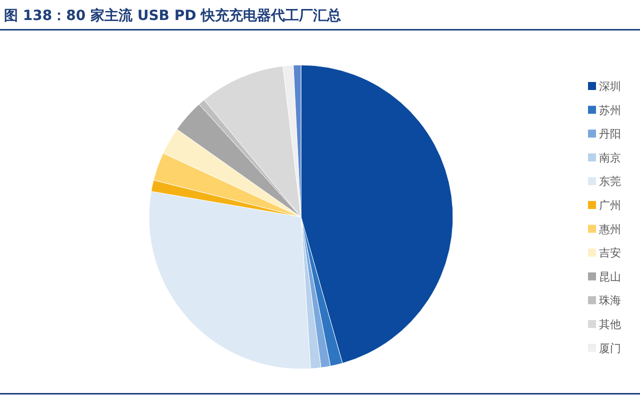 The image size is (640, 397). I want to click on legend-label: 深圳, so click(610, 86).